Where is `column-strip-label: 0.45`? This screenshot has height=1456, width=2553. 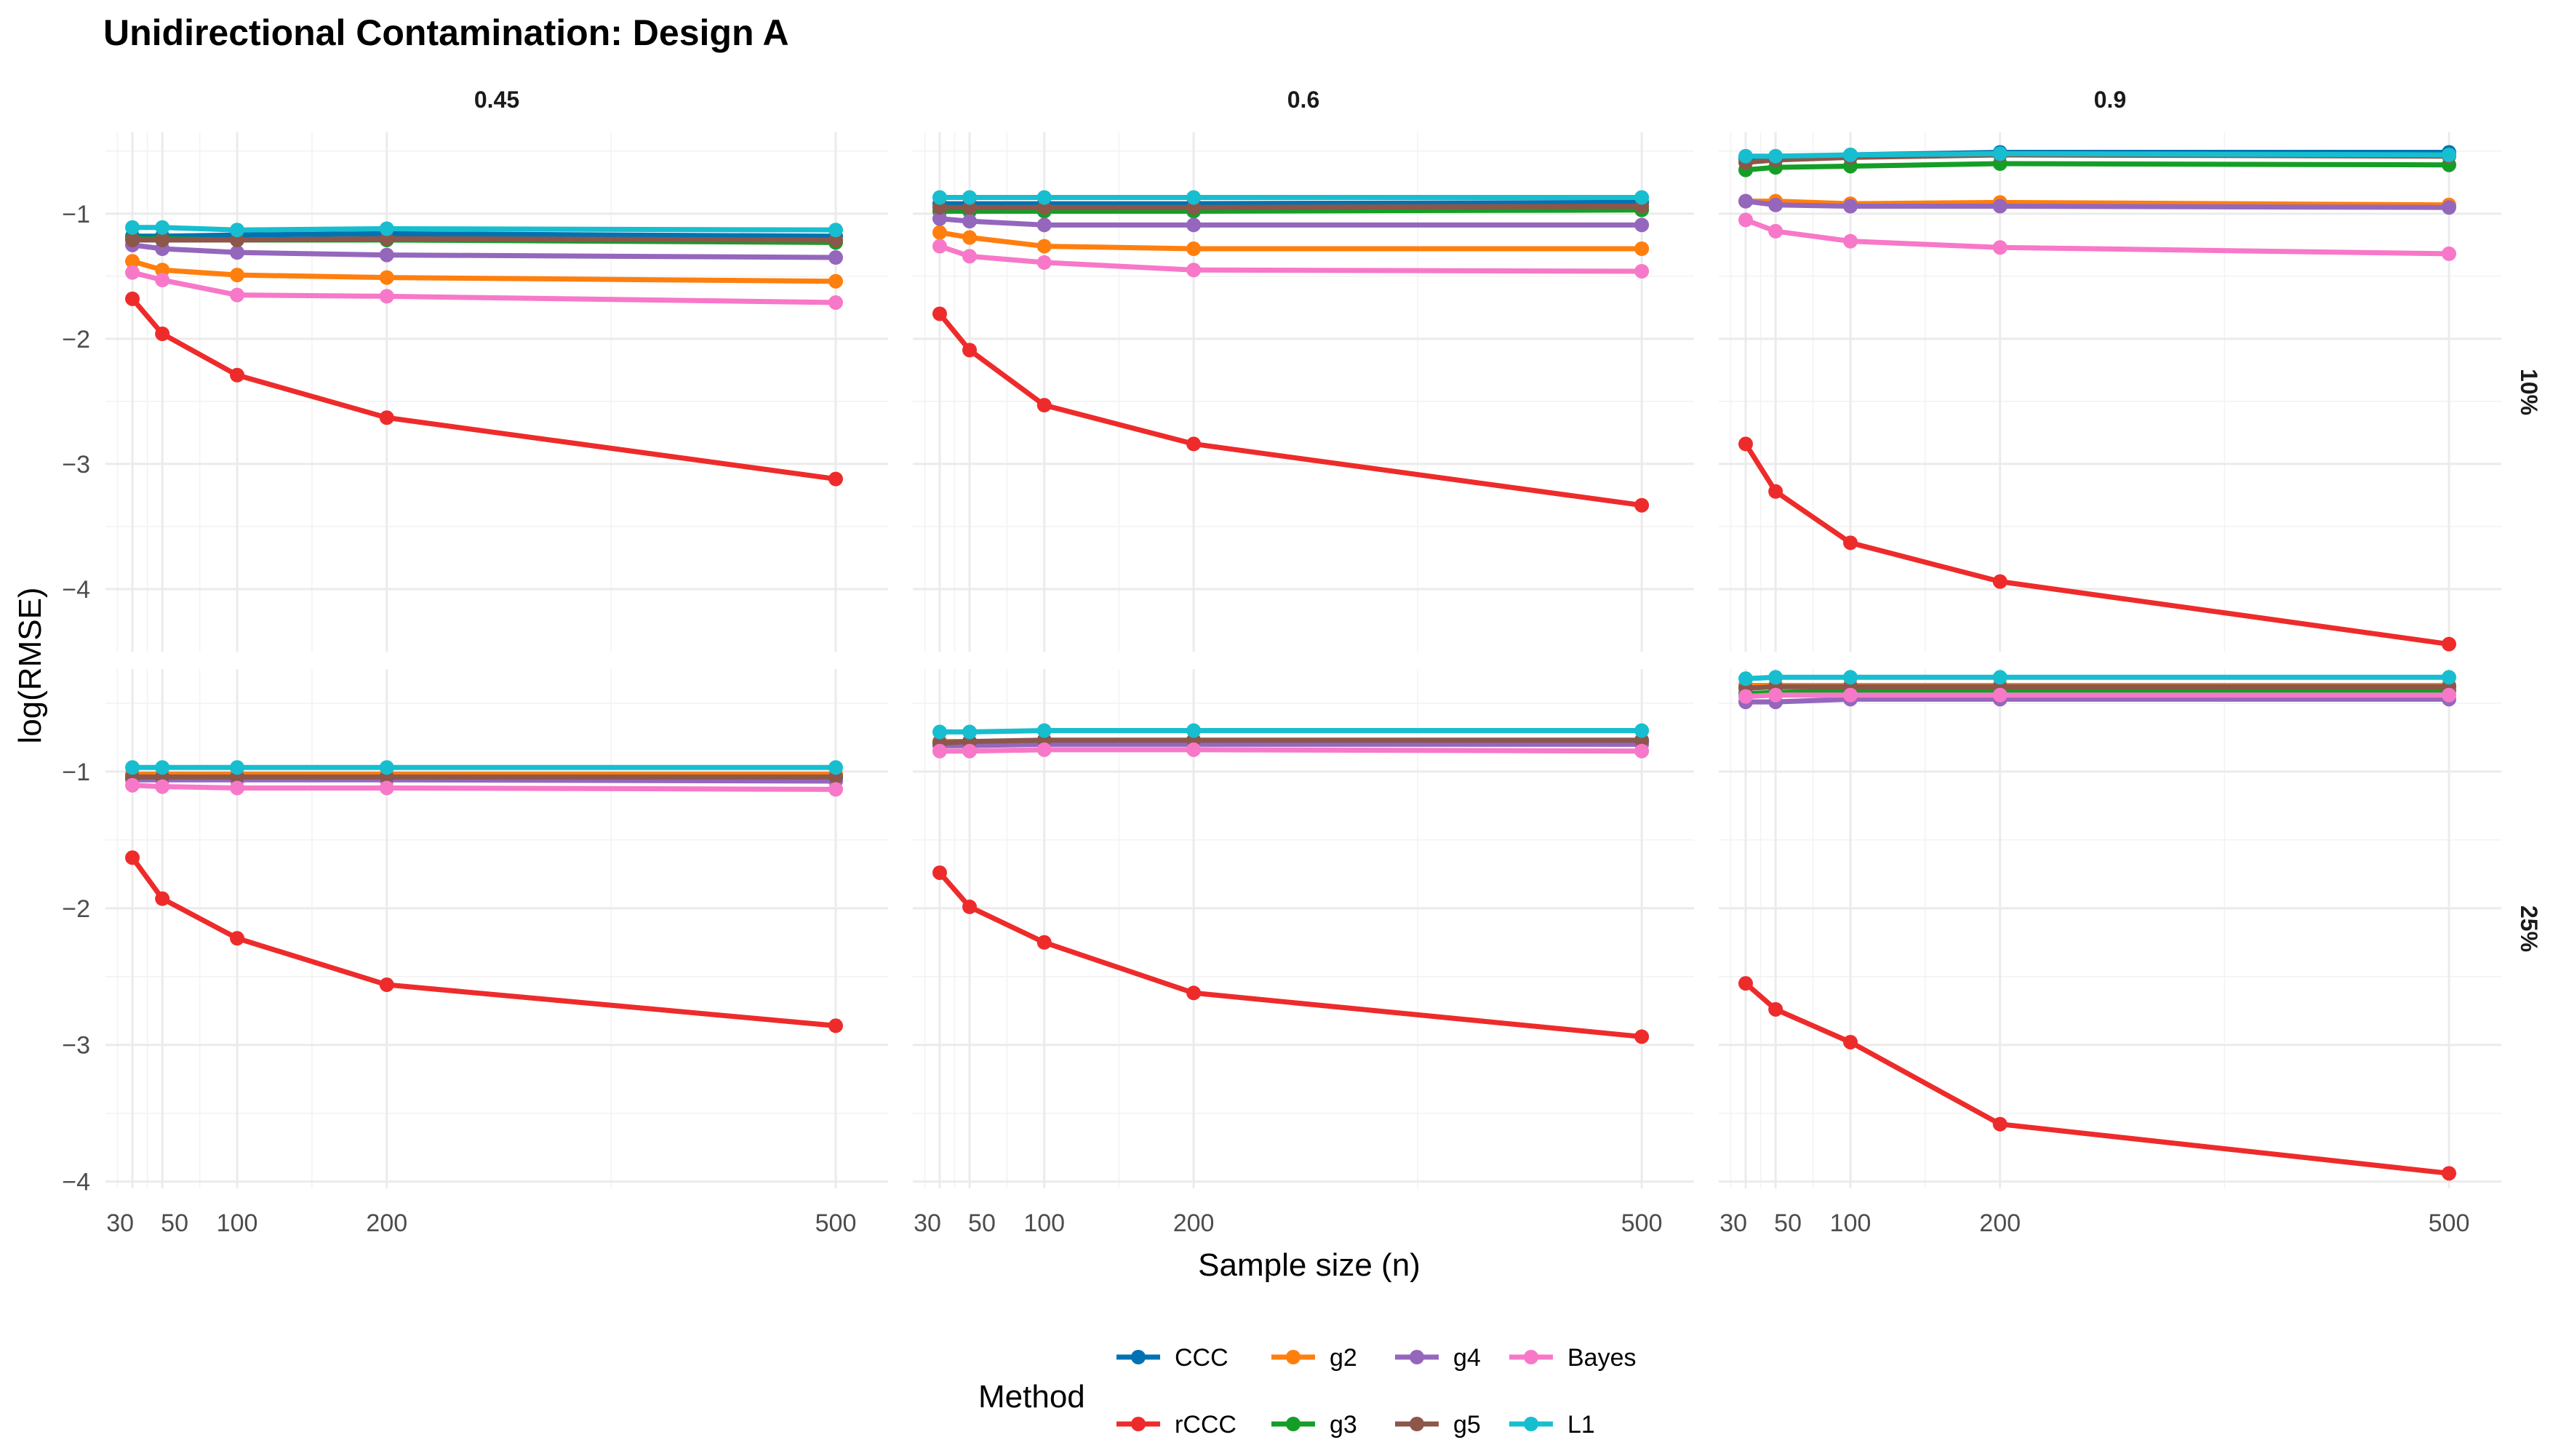
column-strip-label: 0.45 is located at coordinates (496, 100).